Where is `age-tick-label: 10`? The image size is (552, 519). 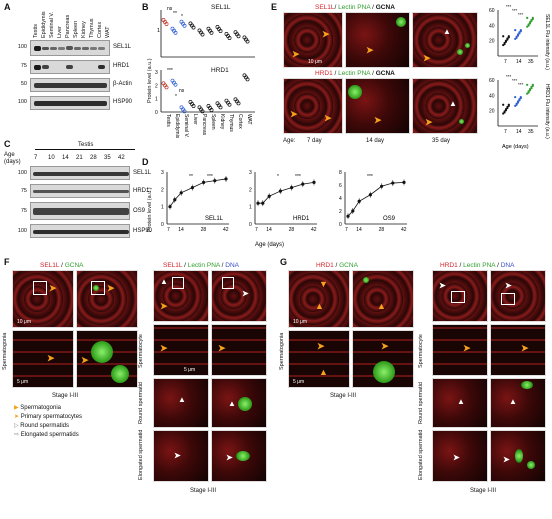
age-tick-label: 10 is located at coordinates (51, 158).